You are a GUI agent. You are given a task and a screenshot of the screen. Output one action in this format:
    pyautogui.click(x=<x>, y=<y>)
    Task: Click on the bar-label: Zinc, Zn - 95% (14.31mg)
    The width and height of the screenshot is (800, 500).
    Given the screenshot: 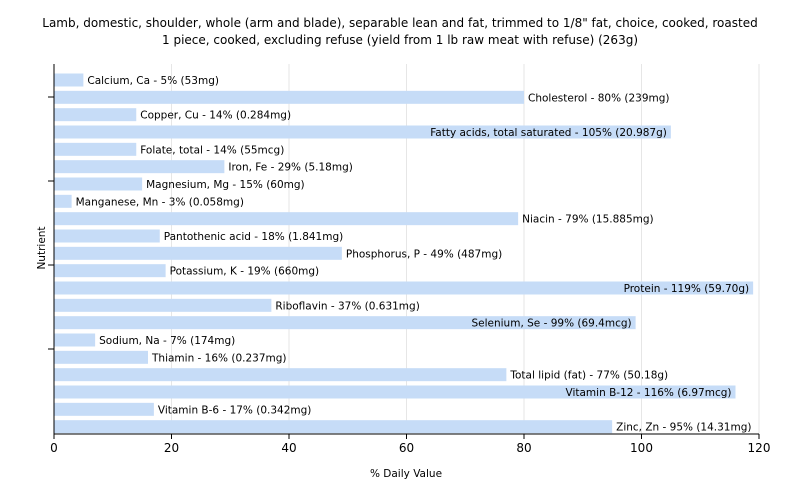 What is the action you would take?
    pyautogui.click(x=683, y=428)
    